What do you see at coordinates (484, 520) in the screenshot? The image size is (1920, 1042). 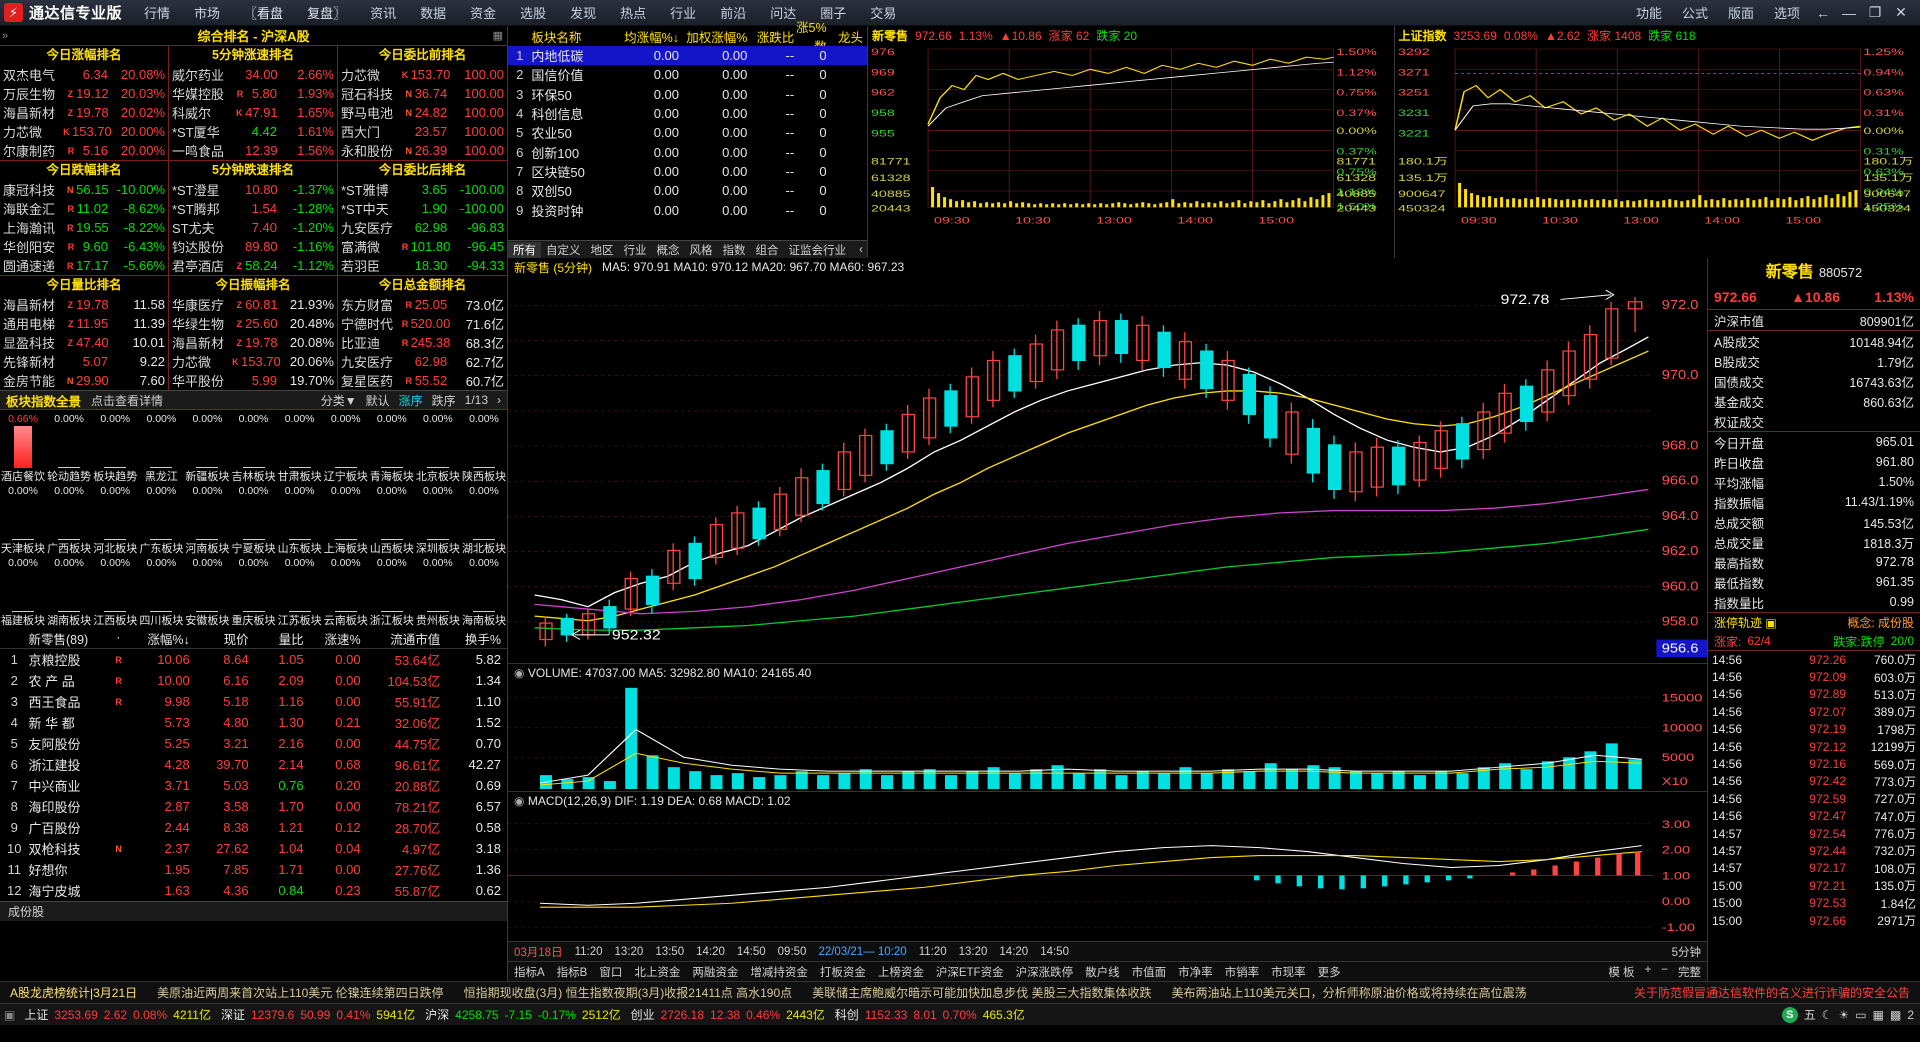 I see `panorama-cell: 0.00% 湖北板块` at bounding box center [484, 520].